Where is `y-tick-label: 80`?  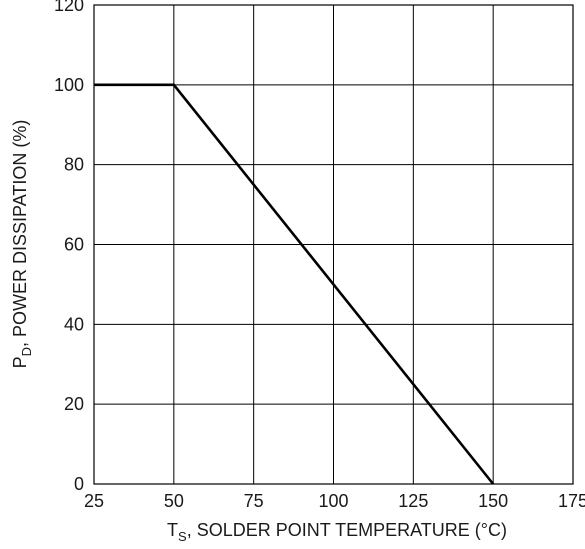
y-tick-label: 80 is located at coordinates (74, 165).